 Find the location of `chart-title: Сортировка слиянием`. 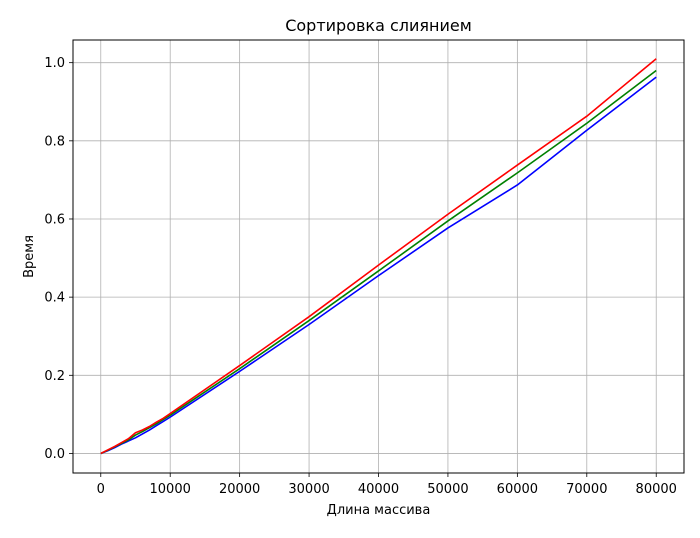

chart-title: Сортировка слиянием is located at coordinates (378, 25).